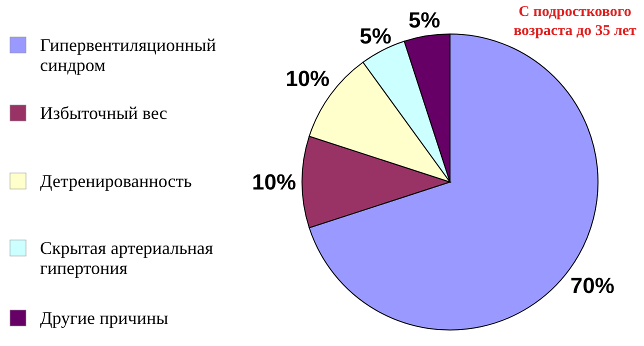  What do you see at coordinates (116, 181) in the screenshot?
I see `legend-label: Детренированность` at bounding box center [116, 181].